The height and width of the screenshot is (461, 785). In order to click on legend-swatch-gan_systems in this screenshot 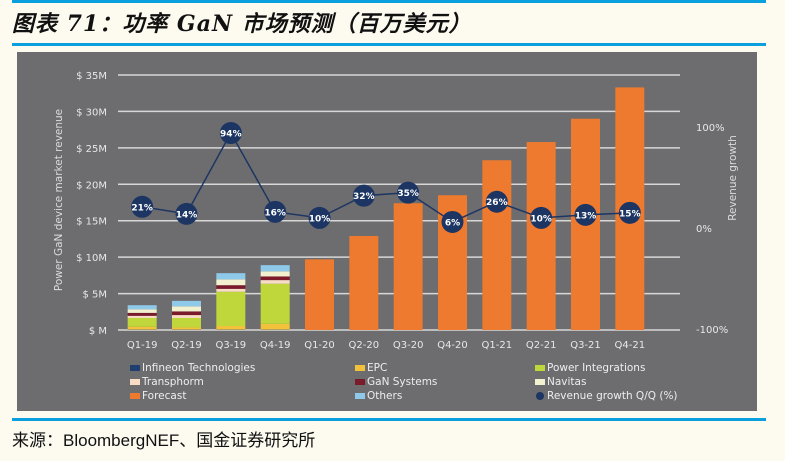, I will do `click(360, 382)`.